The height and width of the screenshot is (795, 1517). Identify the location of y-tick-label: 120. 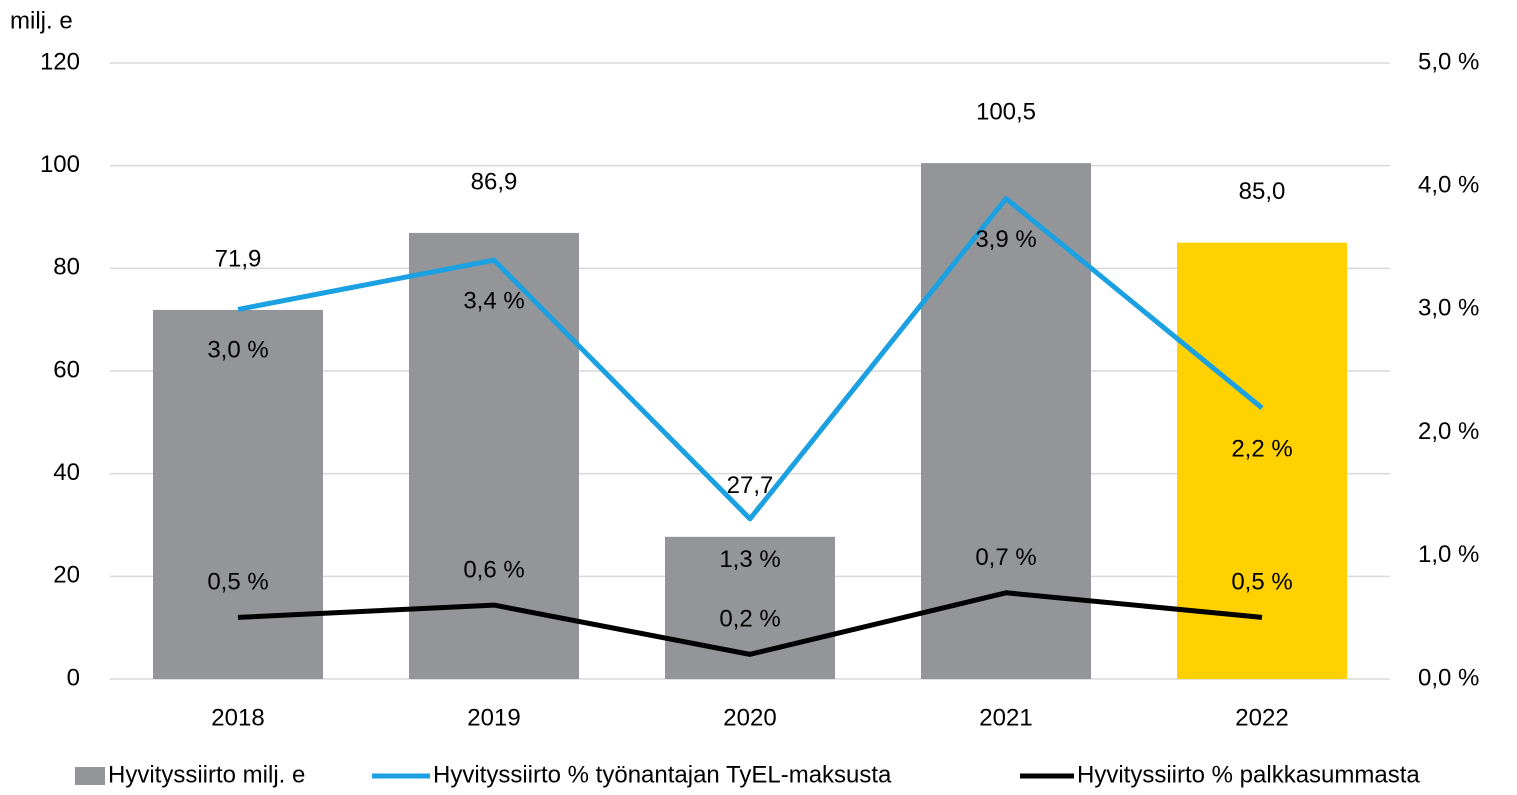
(60, 61).